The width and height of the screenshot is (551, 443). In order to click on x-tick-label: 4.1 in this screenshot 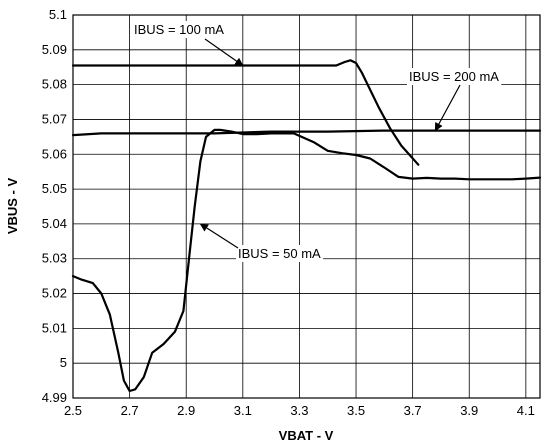, I will do `click(526, 410)`.